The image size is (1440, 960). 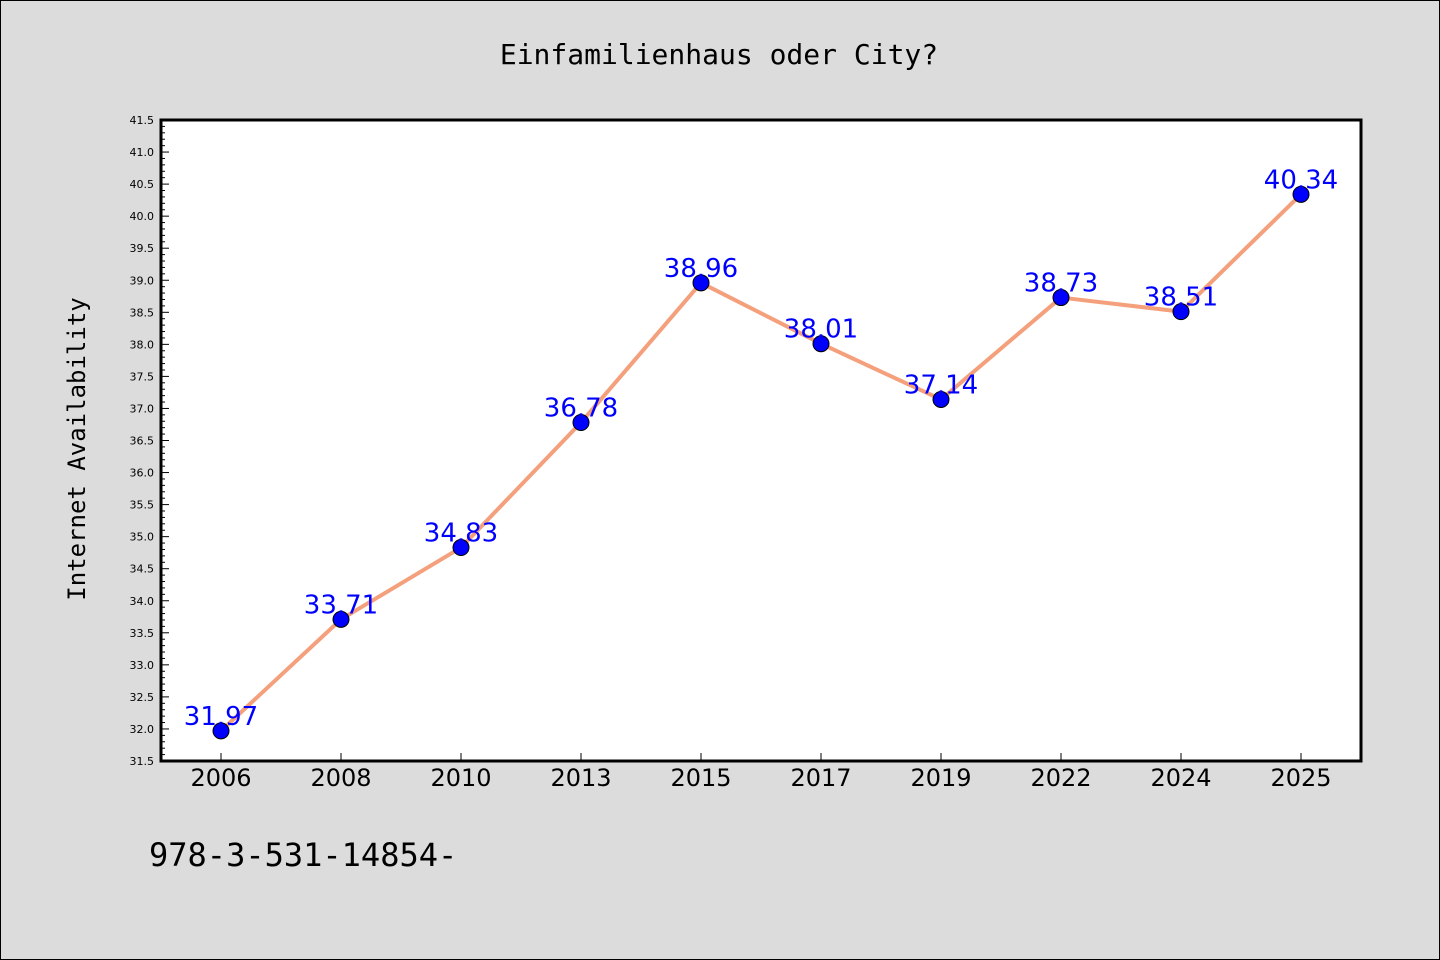 I want to click on x-tick-label: 2019, so click(x=940, y=778).